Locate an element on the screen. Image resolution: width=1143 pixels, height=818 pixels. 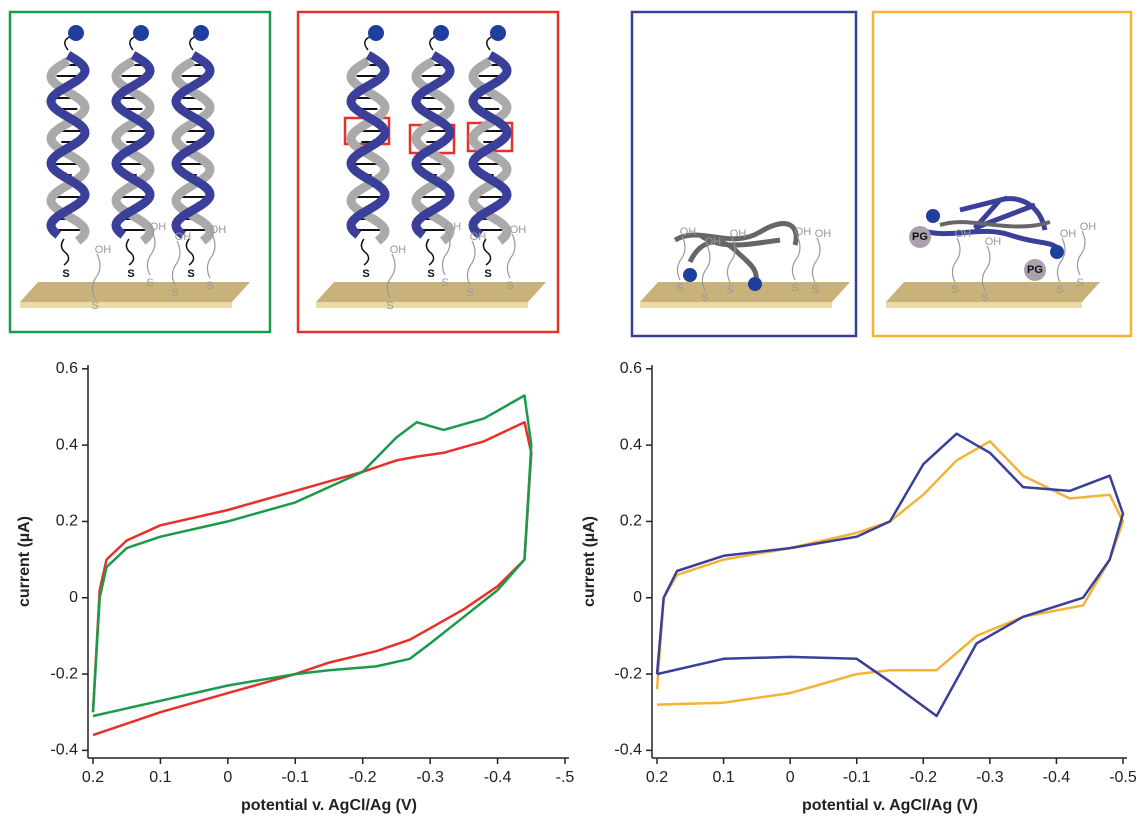
protecting-group is located at coordinates (920, 237).